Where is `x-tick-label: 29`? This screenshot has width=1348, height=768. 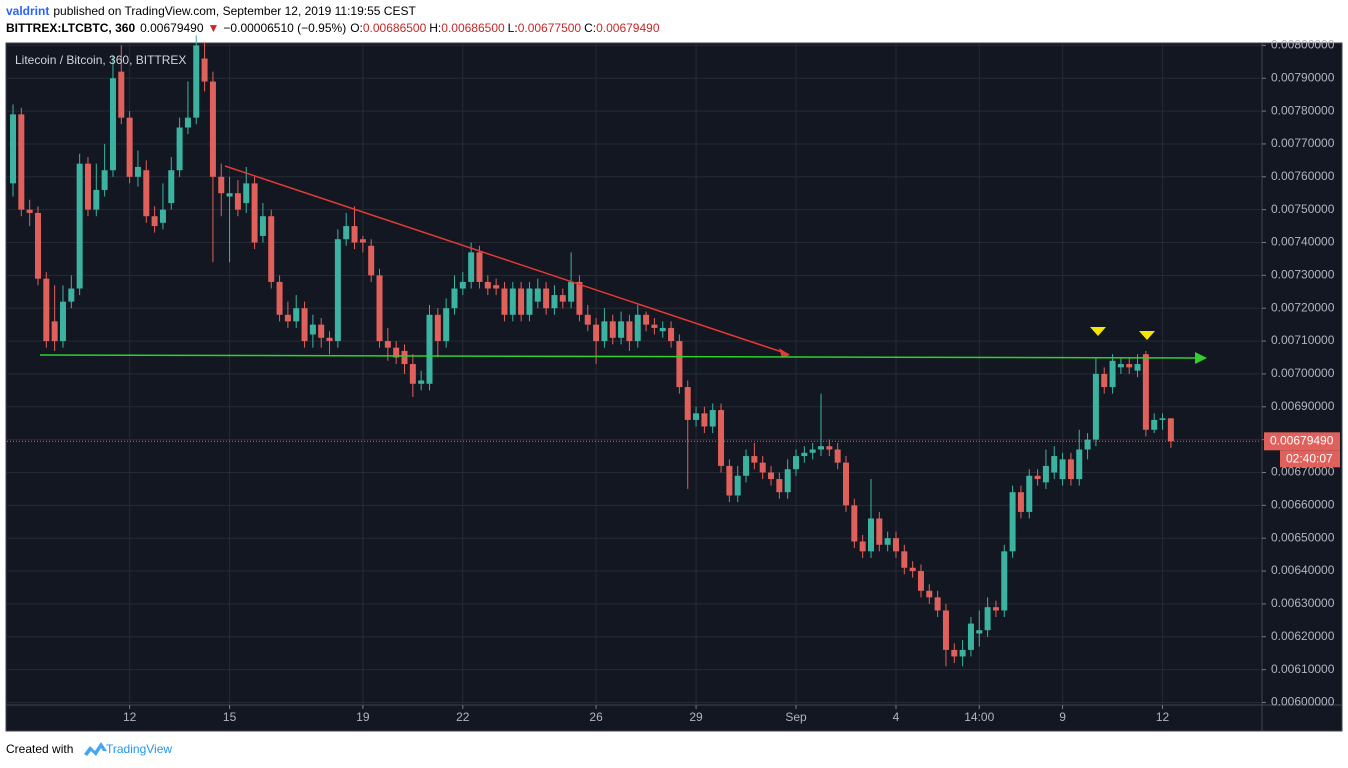 x-tick-label: 29 is located at coordinates (696, 717).